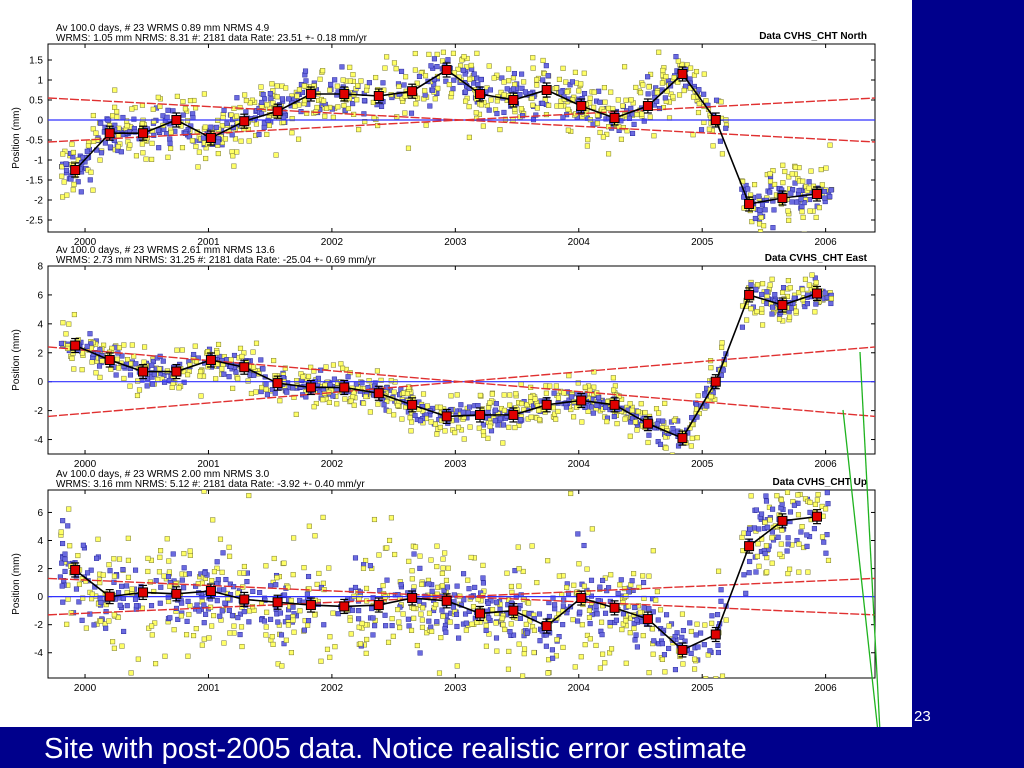  I want to click on y-tick-label: -2, so click(38, 201).